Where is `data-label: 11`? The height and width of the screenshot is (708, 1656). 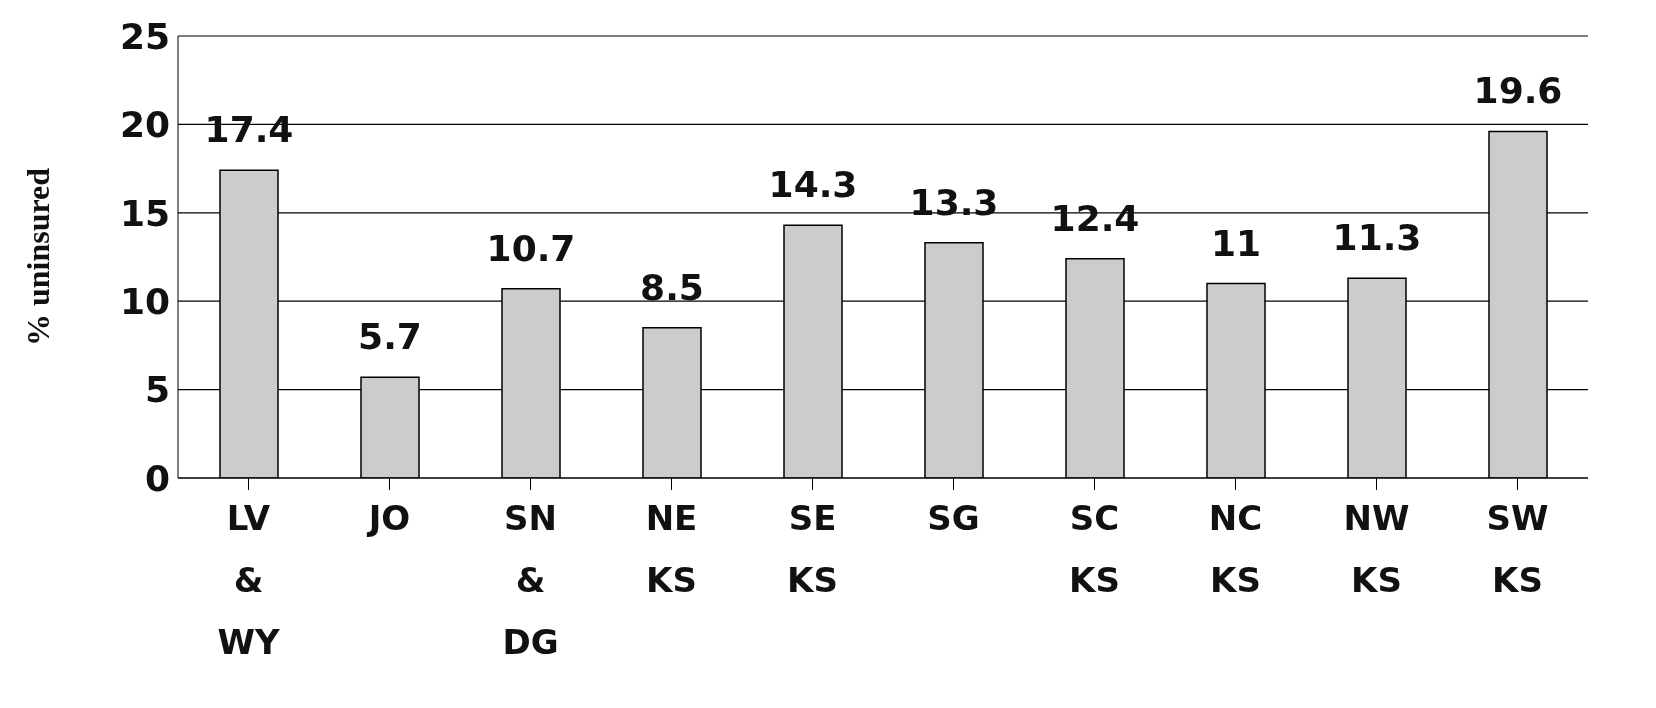
data-label: 11 is located at coordinates (1236, 243).